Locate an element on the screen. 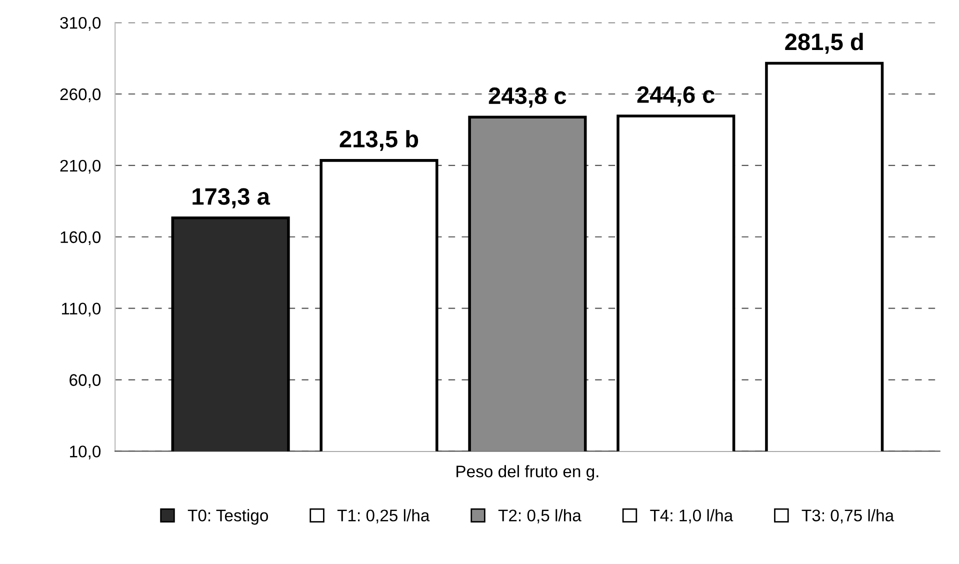 This screenshot has width=959, height=564. legend-label: T3: 0,75 l/ha is located at coordinates (848, 516).